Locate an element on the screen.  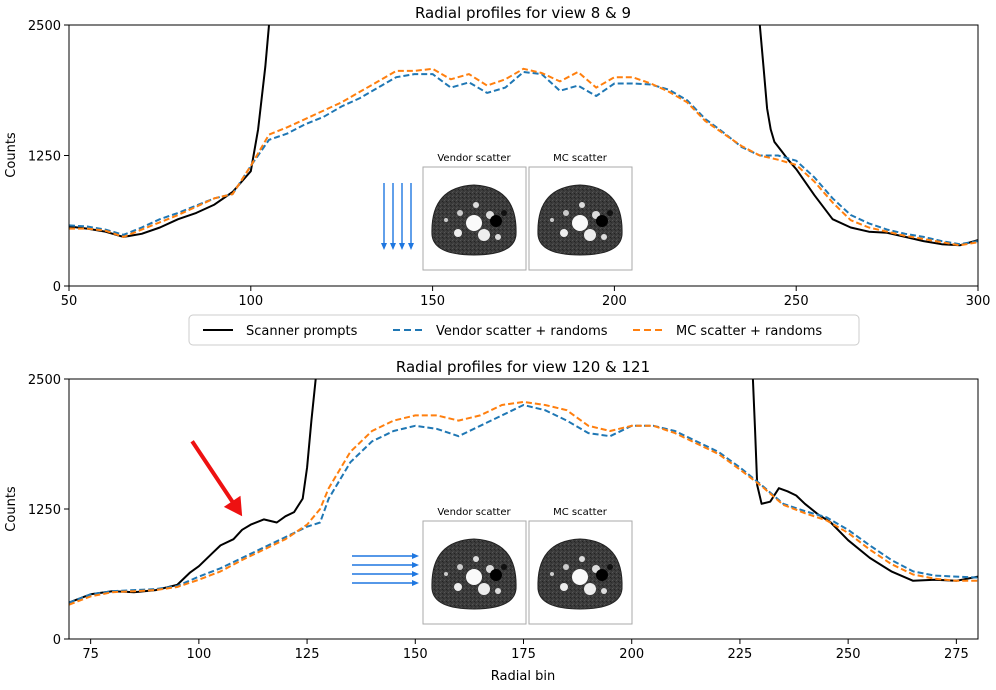
inset-top: Vendor scatter MC scatter is located at coordinates (507, 212).